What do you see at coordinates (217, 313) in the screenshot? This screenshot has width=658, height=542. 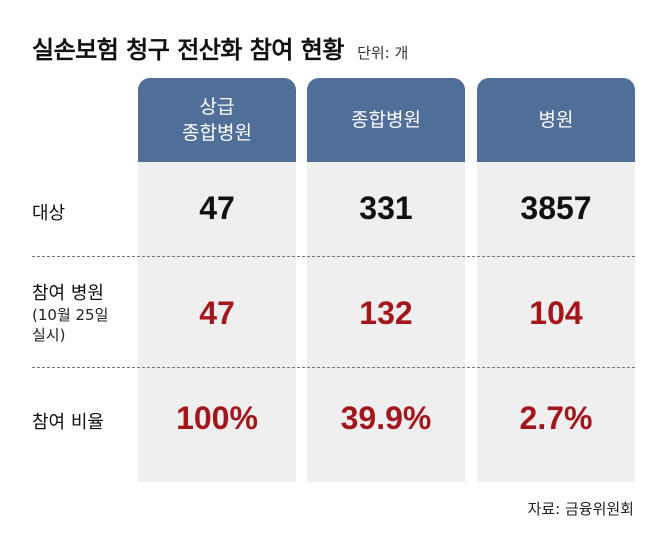 I see `cell-participating-tertiary: 47` at bounding box center [217, 313].